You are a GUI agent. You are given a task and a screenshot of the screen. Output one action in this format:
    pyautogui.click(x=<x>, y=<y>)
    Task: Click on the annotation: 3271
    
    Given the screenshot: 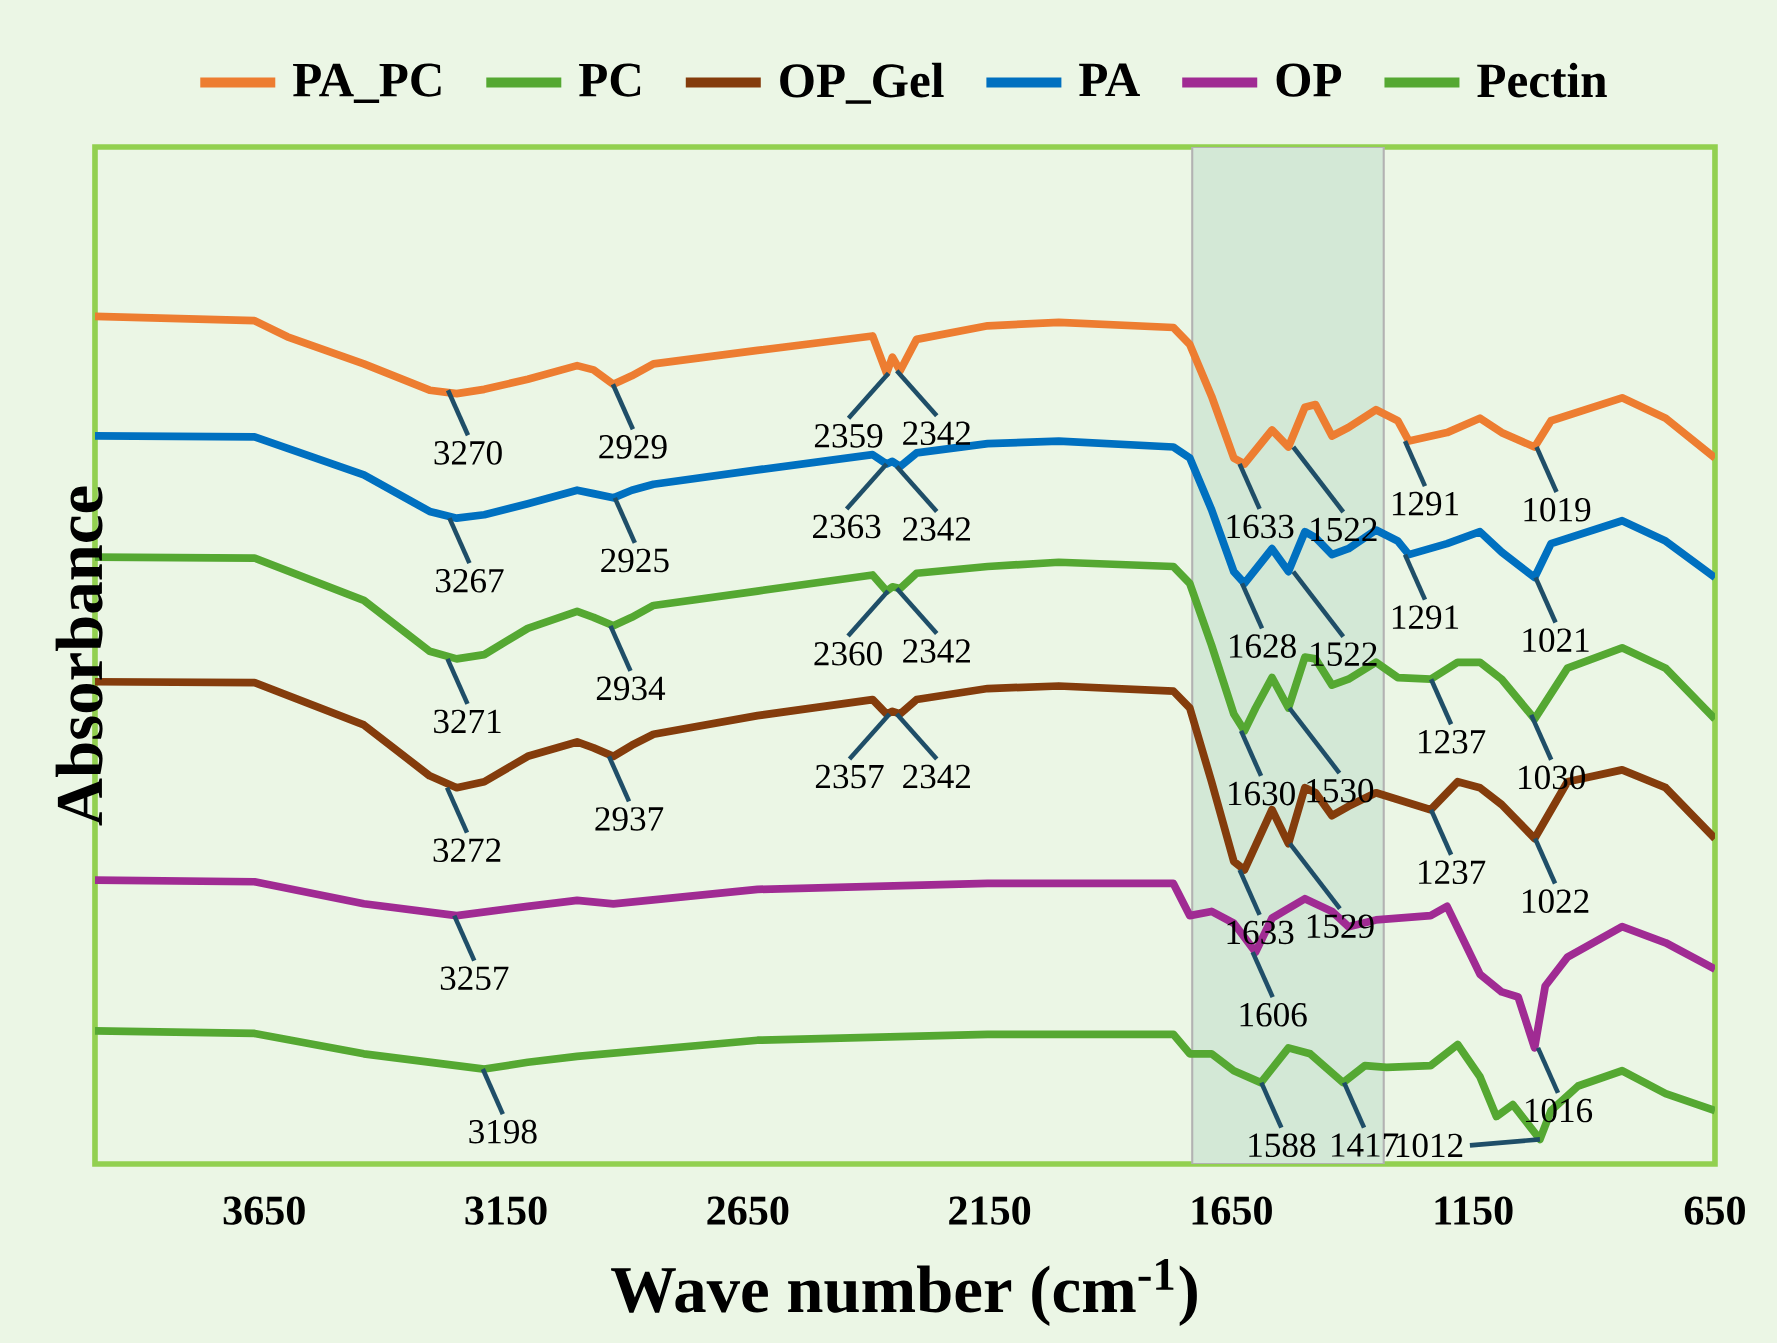 What is the action you would take?
    pyautogui.click(x=467, y=721)
    